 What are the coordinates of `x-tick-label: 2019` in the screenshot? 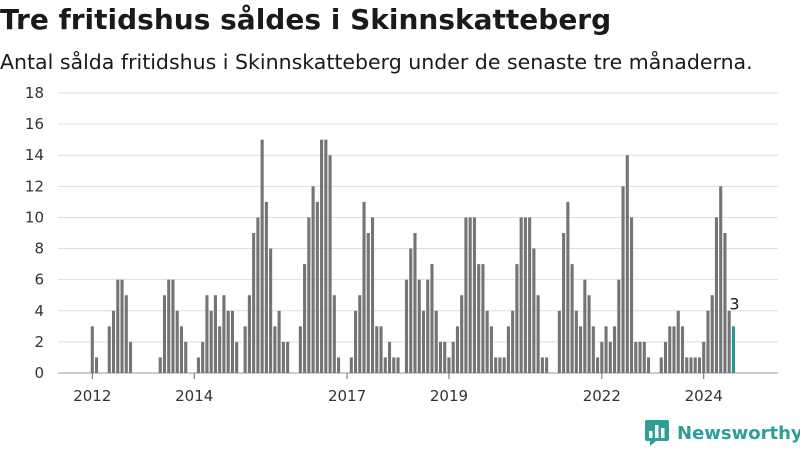 It's located at (449, 396).